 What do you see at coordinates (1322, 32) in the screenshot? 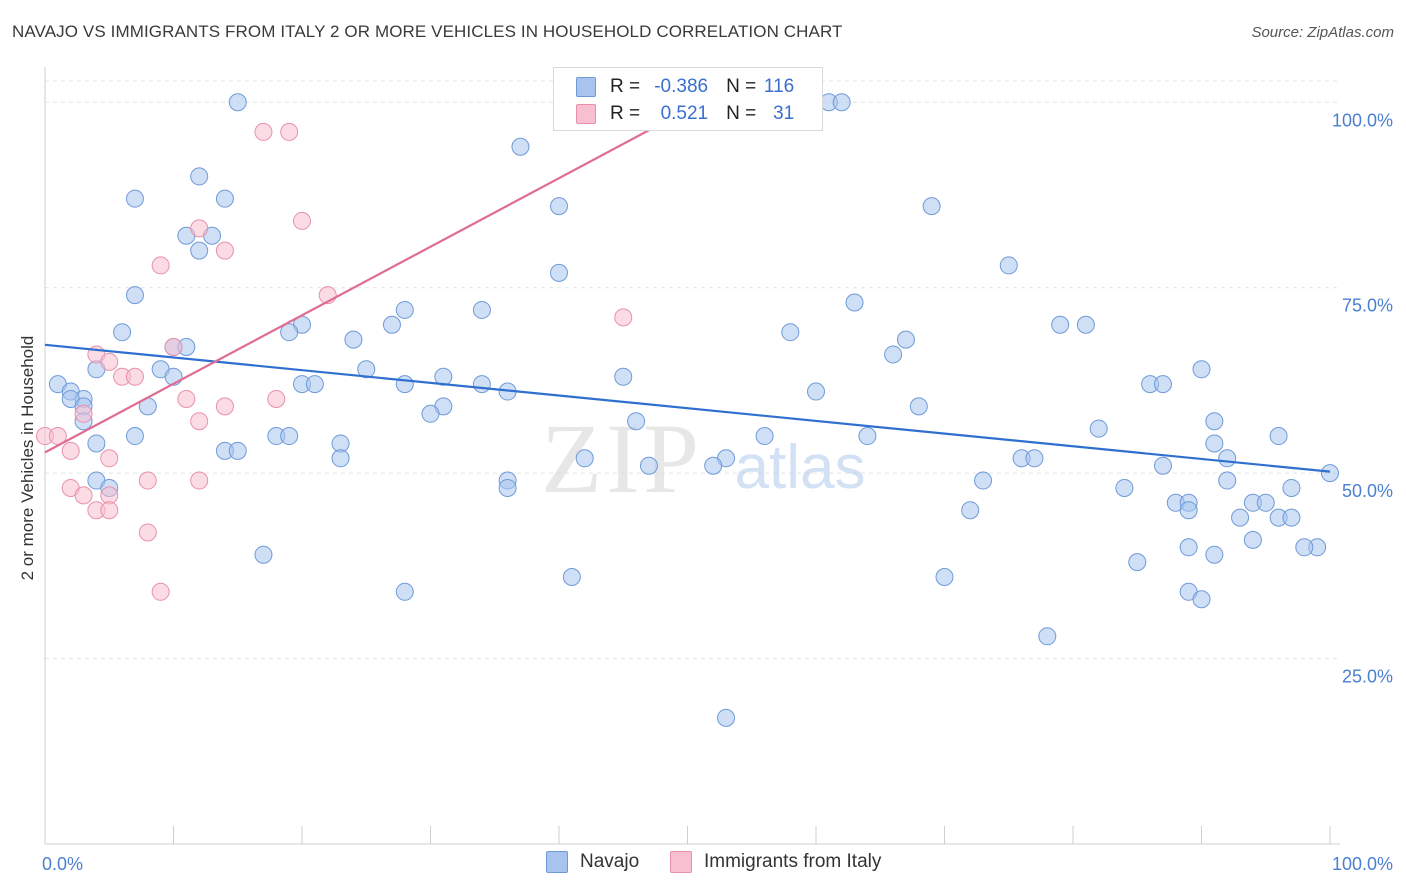
I see `source-label: Source: ZipAtlas.com` at bounding box center [1322, 32].